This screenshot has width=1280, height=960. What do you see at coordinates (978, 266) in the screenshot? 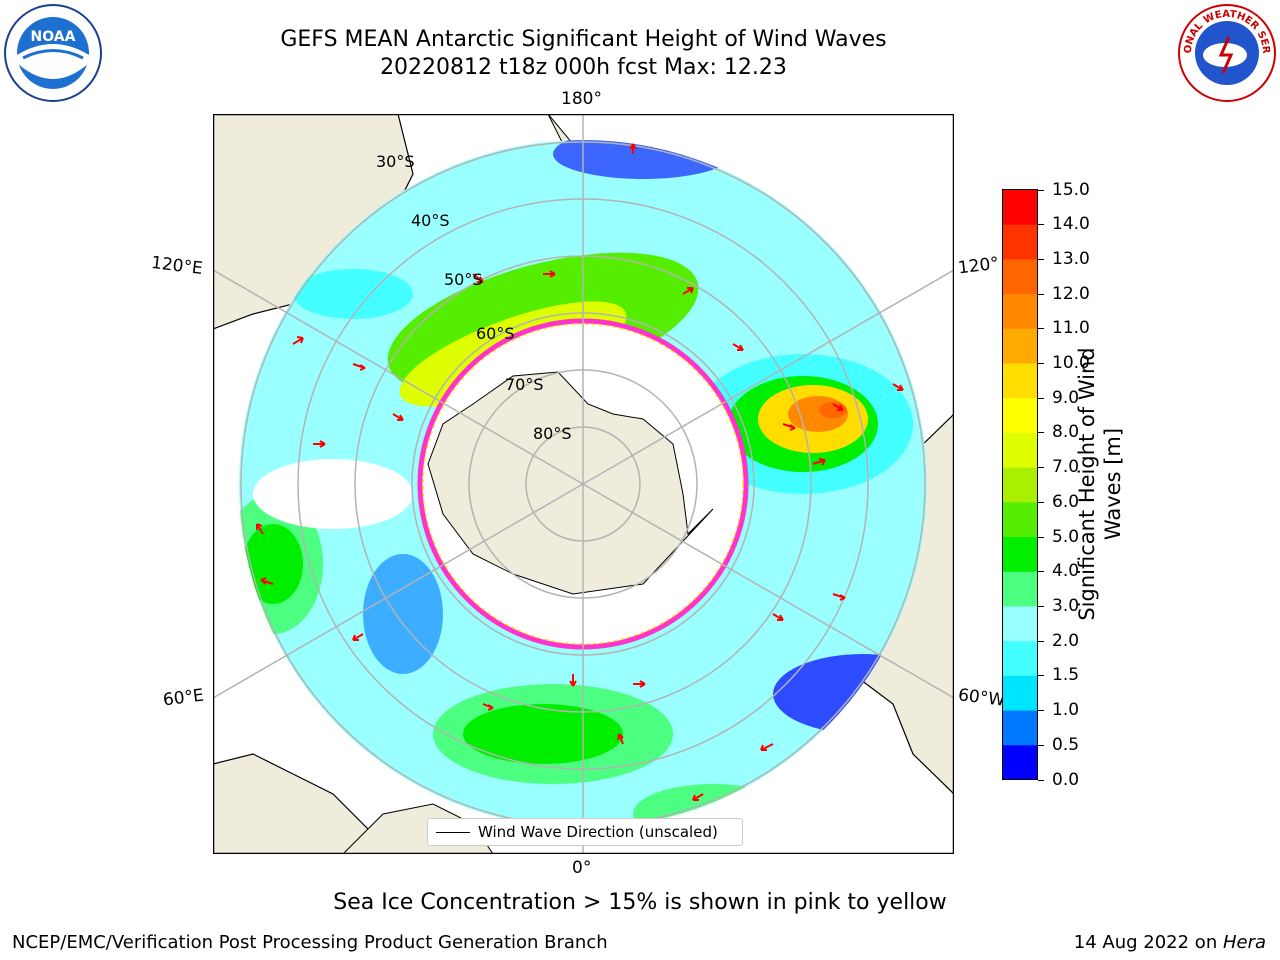
I see `lon-label-upper-right: 120°` at bounding box center [978, 266].